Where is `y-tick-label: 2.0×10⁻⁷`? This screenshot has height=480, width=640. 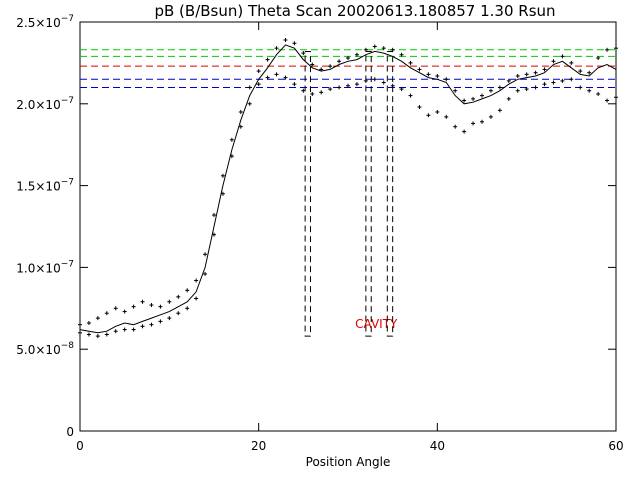 y-tick-label: 2.0×10⁻⁷ is located at coordinates (45, 104).